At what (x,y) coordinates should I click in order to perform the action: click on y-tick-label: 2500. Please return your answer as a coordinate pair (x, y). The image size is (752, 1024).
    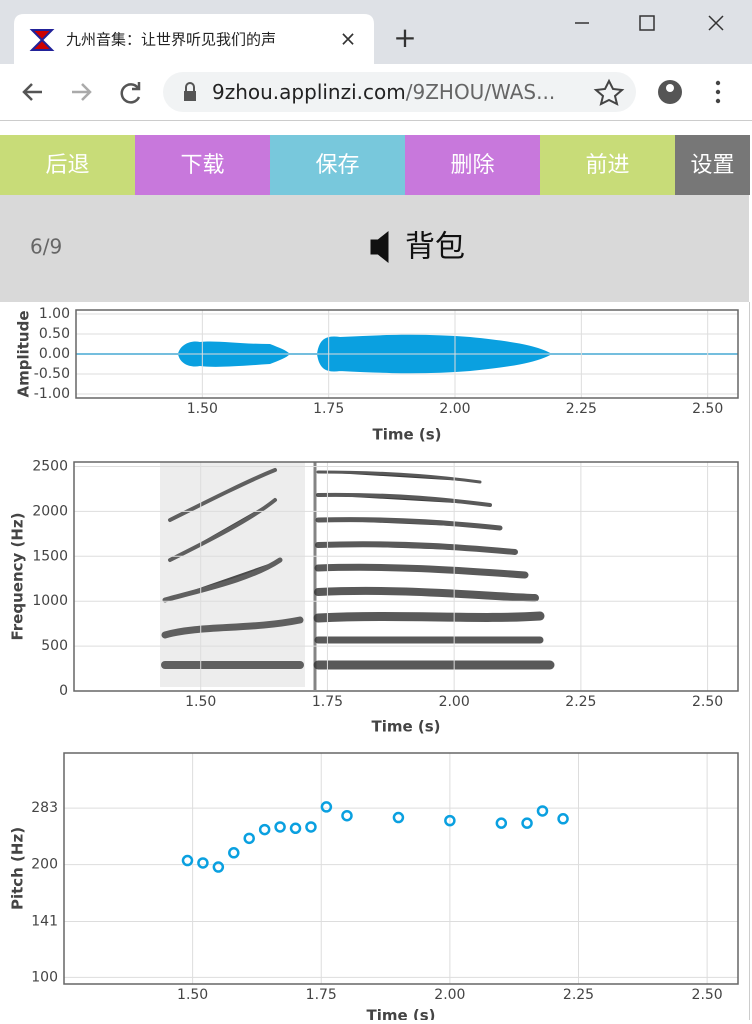
    Looking at the image, I should click on (50, 466).